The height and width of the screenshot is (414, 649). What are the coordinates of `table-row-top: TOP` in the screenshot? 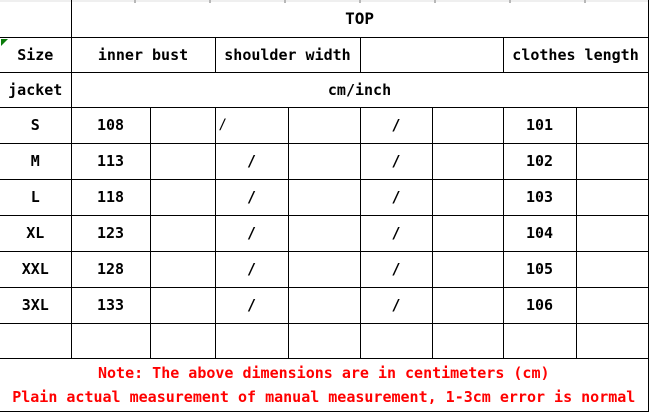 It's located at (324, 19).